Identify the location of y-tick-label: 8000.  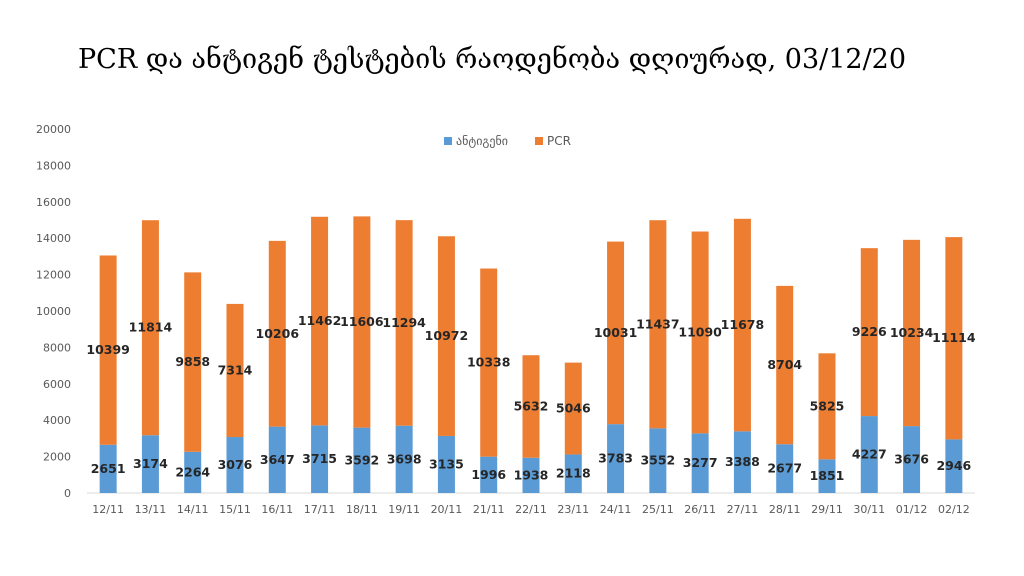
(57, 347).